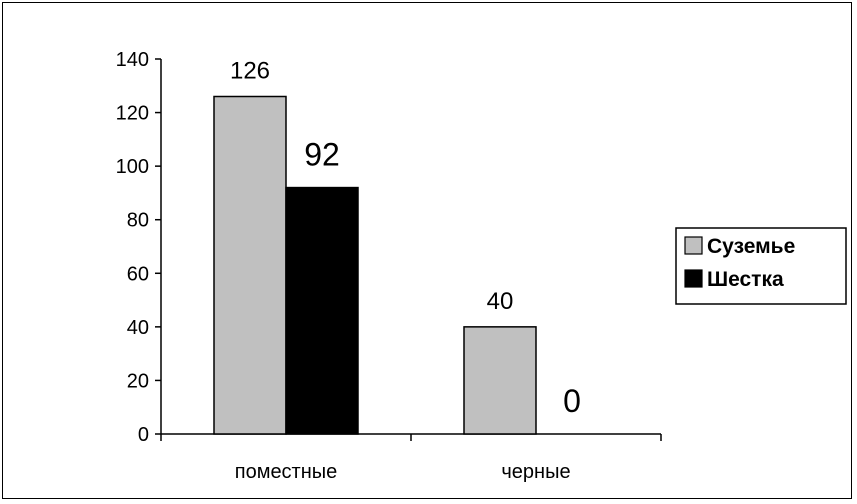 This screenshot has height=504, width=857. I want to click on y-tick-label: 20, so click(138, 381).